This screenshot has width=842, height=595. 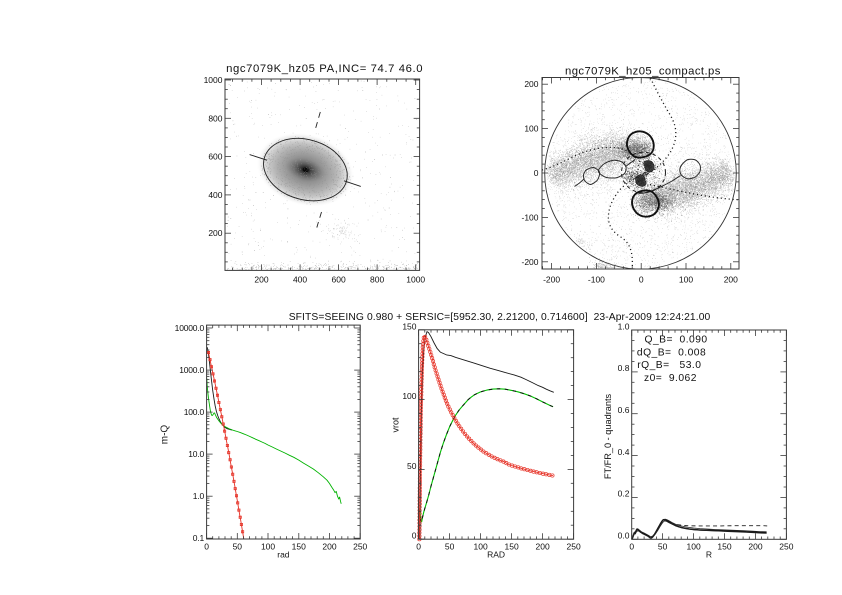 What do you see at coordinates (624, 494) in the screenshot?
I see `svg-text: 0.2` at bounding box center [624, 494].